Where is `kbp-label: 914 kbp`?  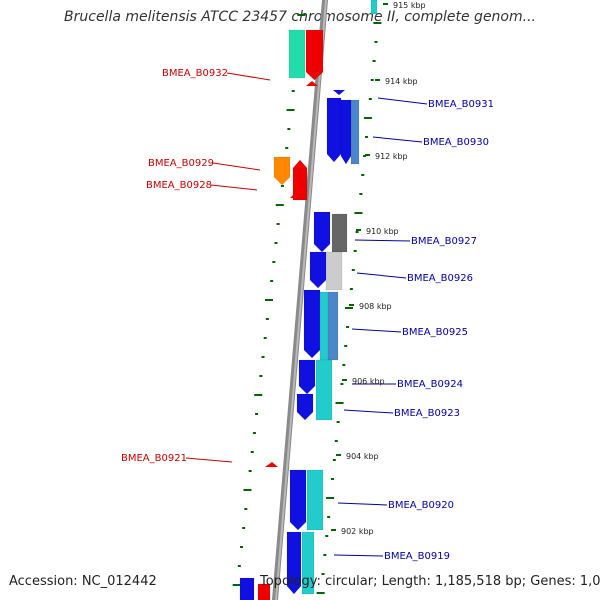 kbp-label: 914 kbp is located at coordinates (401, 81).